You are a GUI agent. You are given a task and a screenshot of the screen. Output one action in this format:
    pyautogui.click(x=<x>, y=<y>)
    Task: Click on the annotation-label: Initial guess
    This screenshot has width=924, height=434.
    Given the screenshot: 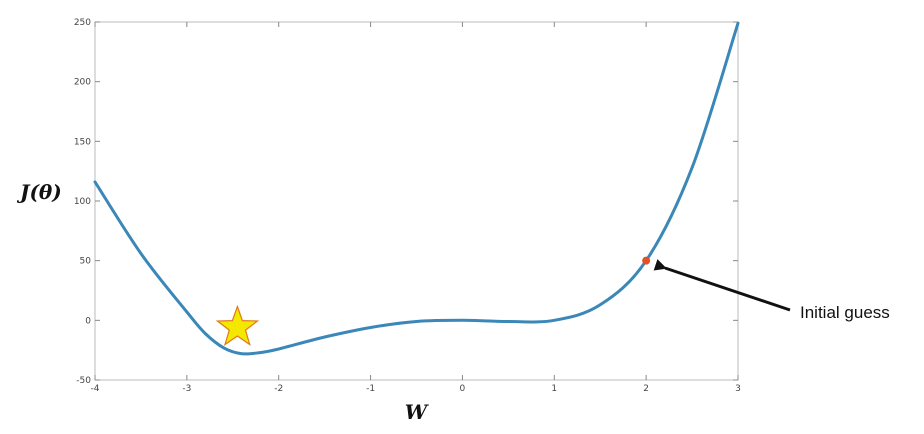 What is the action you would take?
    pyautogui.click(x=845, y=312)
    